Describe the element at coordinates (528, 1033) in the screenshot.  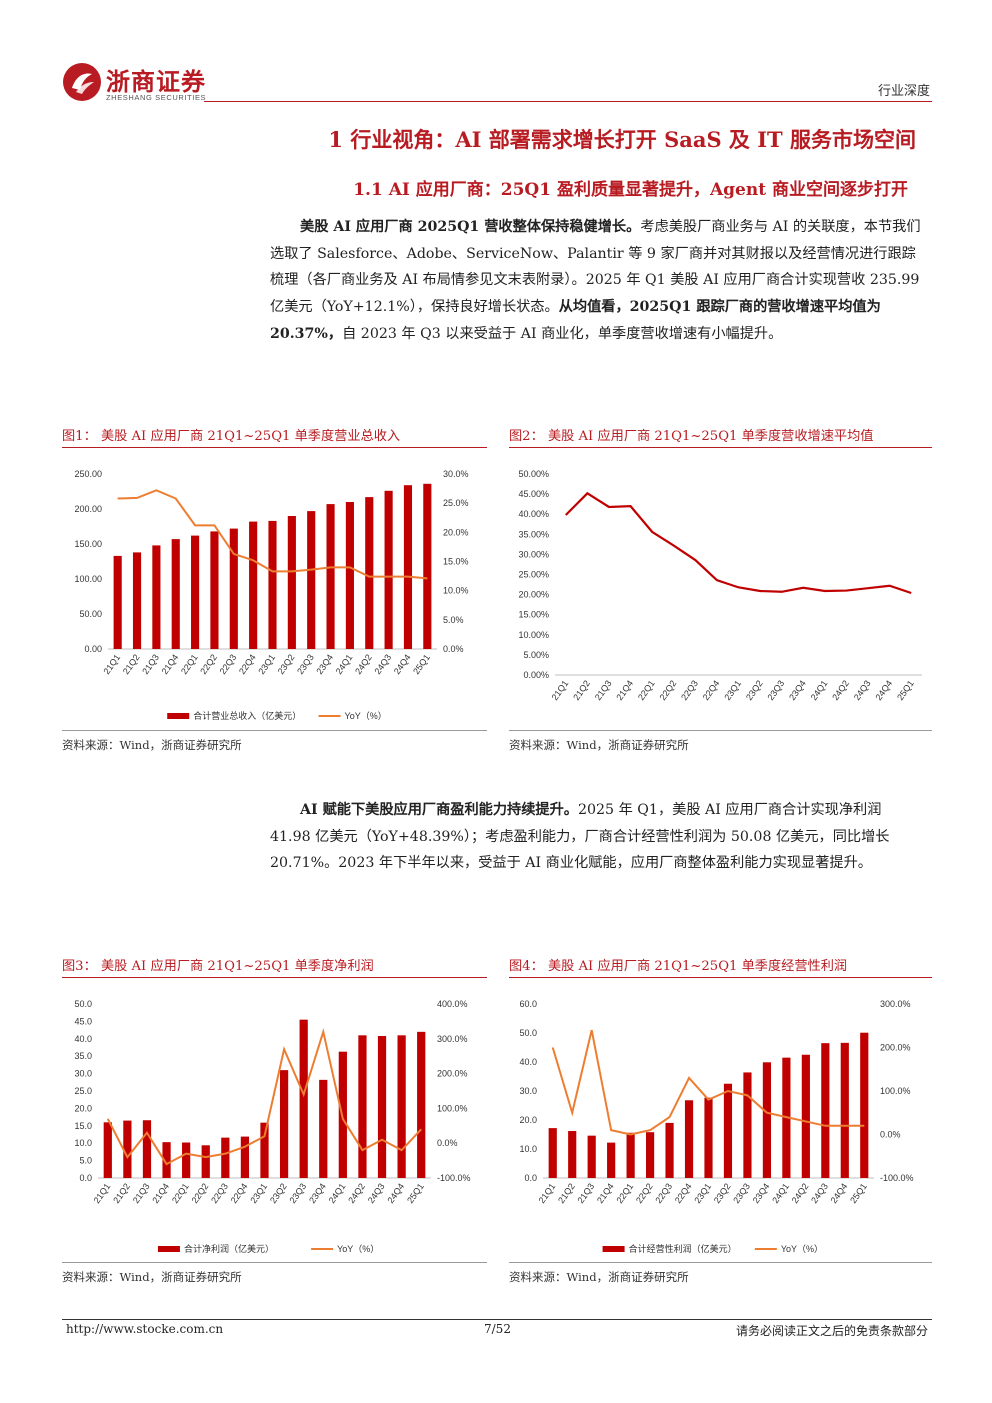
I see `y-tick-label: 50.0` at that location.